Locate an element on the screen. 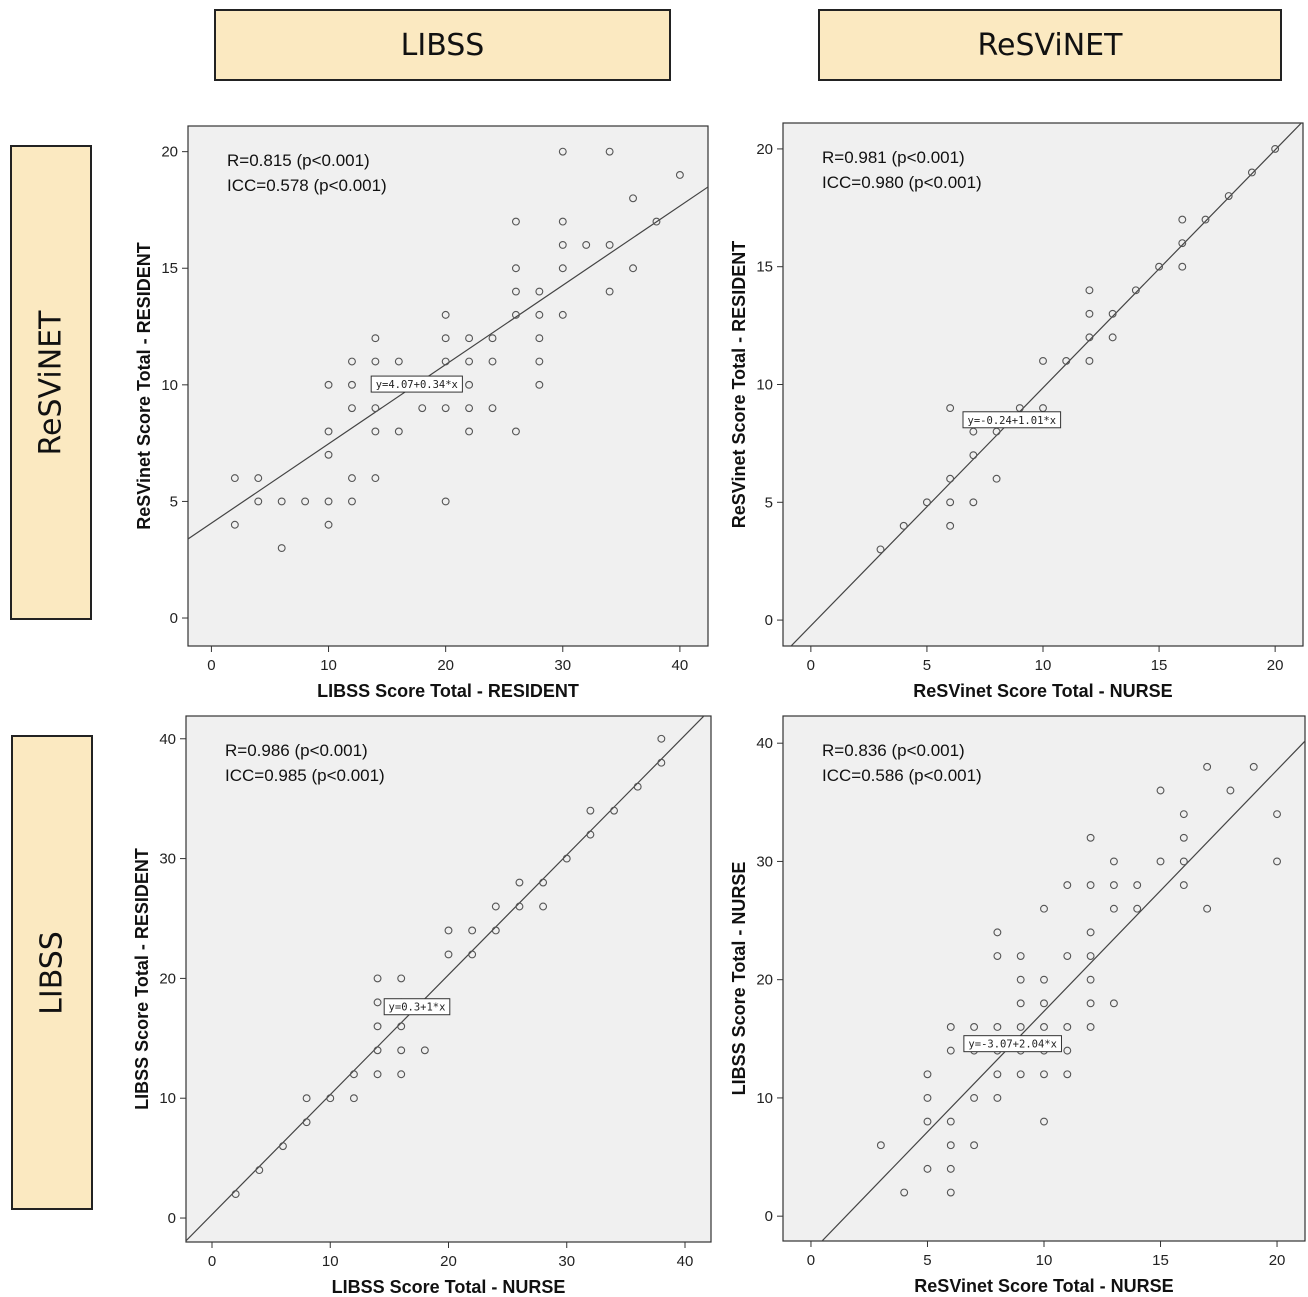 This screenshot has height=1297, width=1308. stat-annotation: ICC=0.586 (p<0.001) is located at coordinates (902, 775).